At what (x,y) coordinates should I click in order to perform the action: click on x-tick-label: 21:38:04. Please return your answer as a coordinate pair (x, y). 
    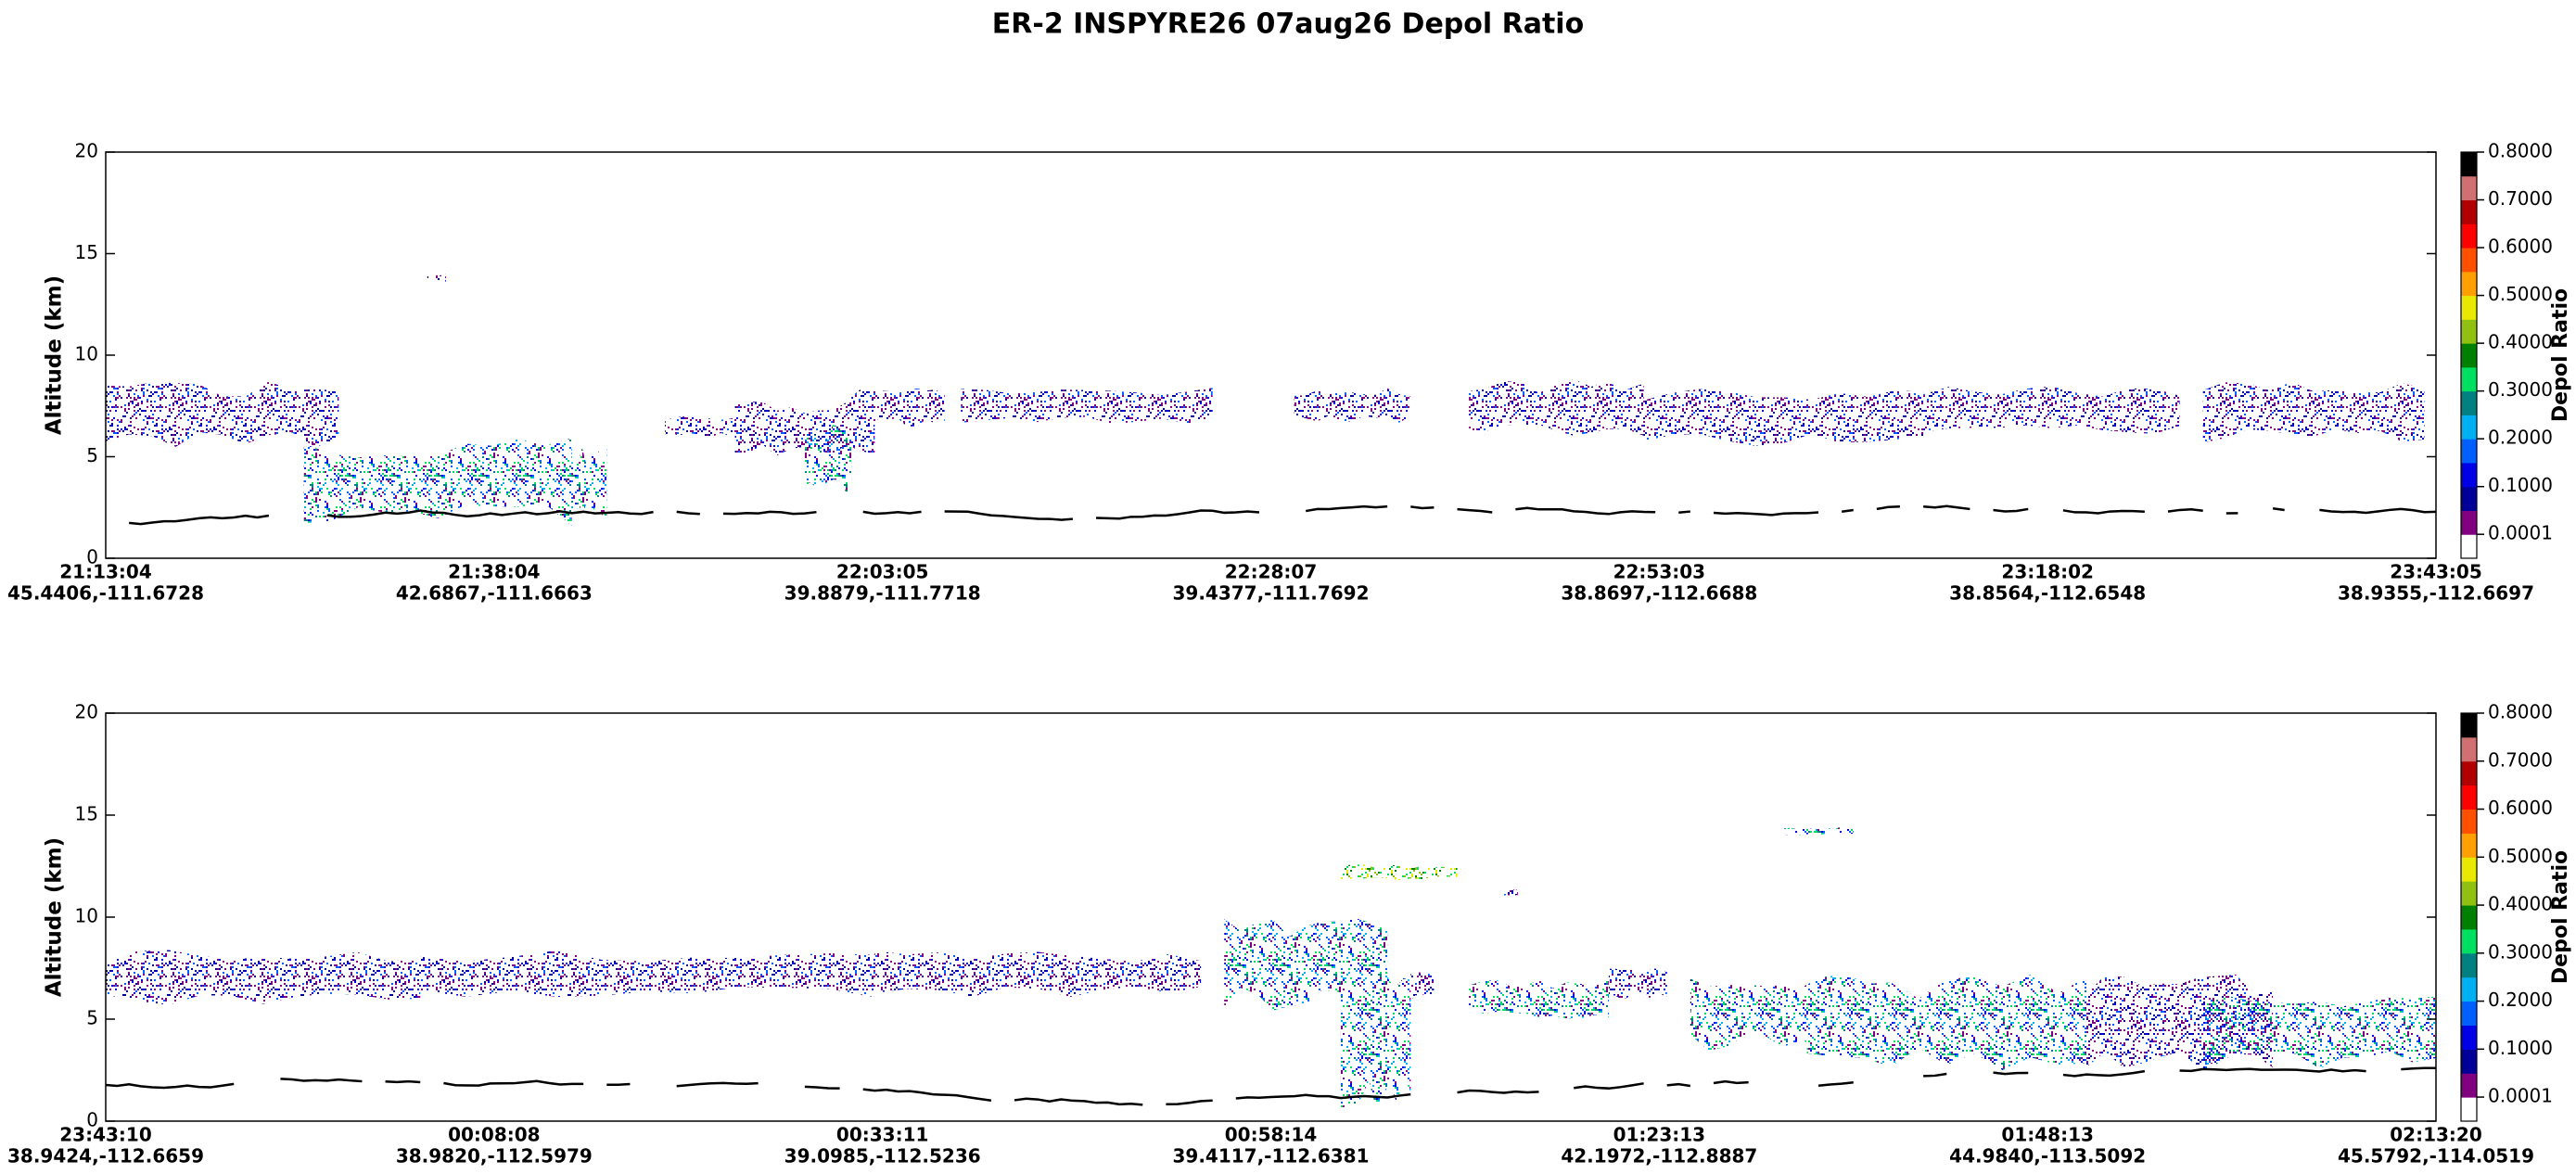
    Looking at the image, I should click on (495, 572).